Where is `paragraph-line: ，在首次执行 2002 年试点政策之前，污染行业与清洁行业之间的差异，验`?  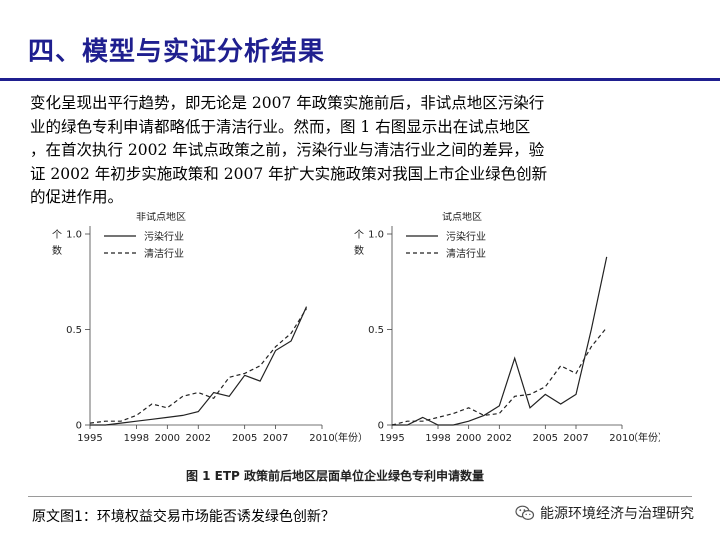
paragraph-line: ，在首次执行 2002 年试点政策之前，污染行业与清洁行业之间的差异，验 is located at coordinates (287, 150).